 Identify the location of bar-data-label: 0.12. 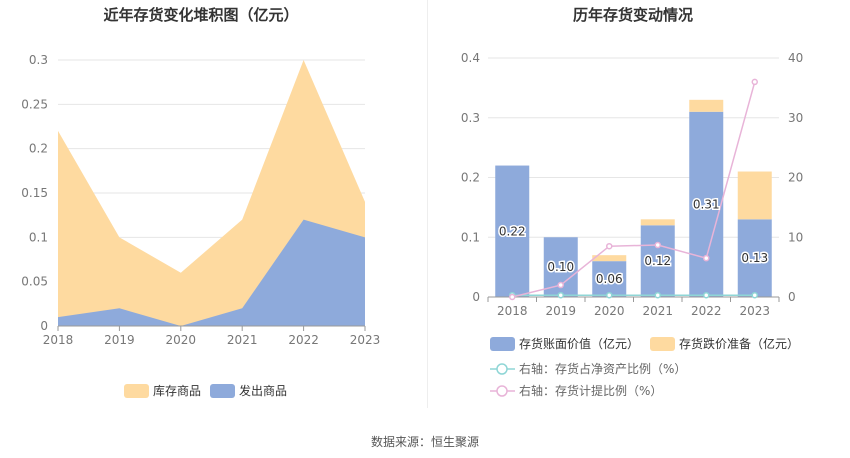
(657, 261).